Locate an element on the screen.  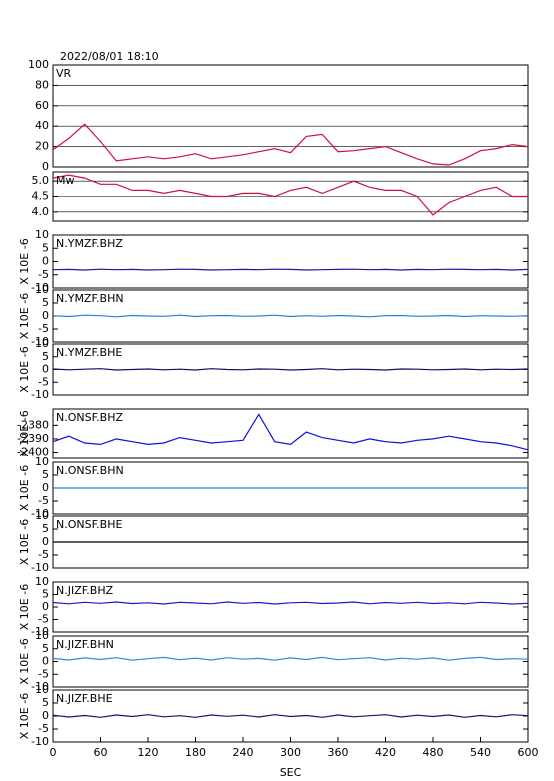
x-tick-label: 600 is located at coordinates (528, 752).